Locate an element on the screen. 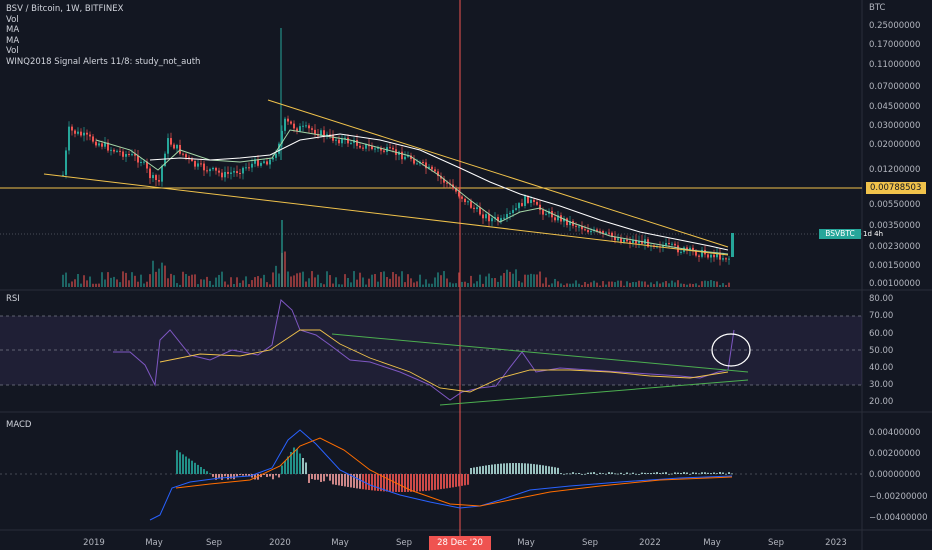 This screenshot has height=550, width=932. indicator-ma-2: MA is located at coordinates (13, 40).